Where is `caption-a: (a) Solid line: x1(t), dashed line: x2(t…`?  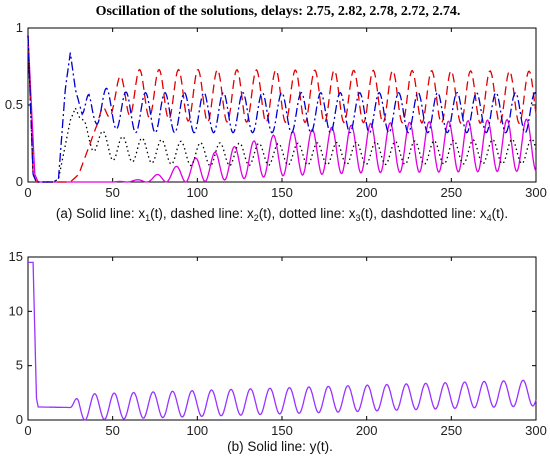
caption-a: (a) Solid line: x1(t), dashed line: x2(t… is located at coordinates (282, 214).